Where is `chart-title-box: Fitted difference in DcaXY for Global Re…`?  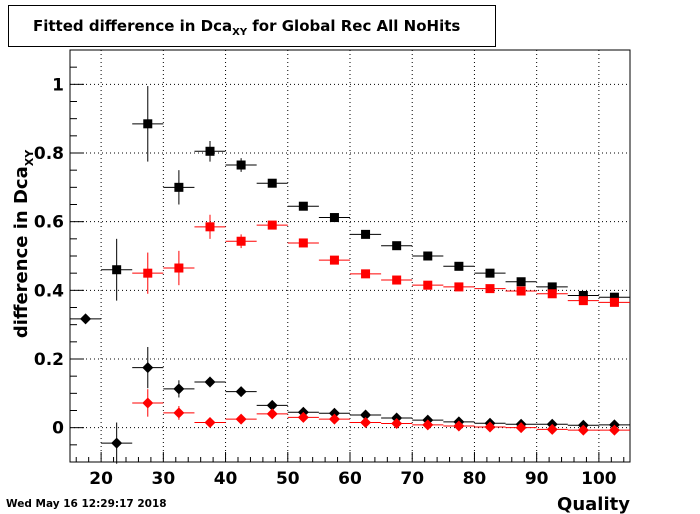
chart-title-box: Fitted difference in DcaXY for Global Re… is located at coordinates (252, 26).